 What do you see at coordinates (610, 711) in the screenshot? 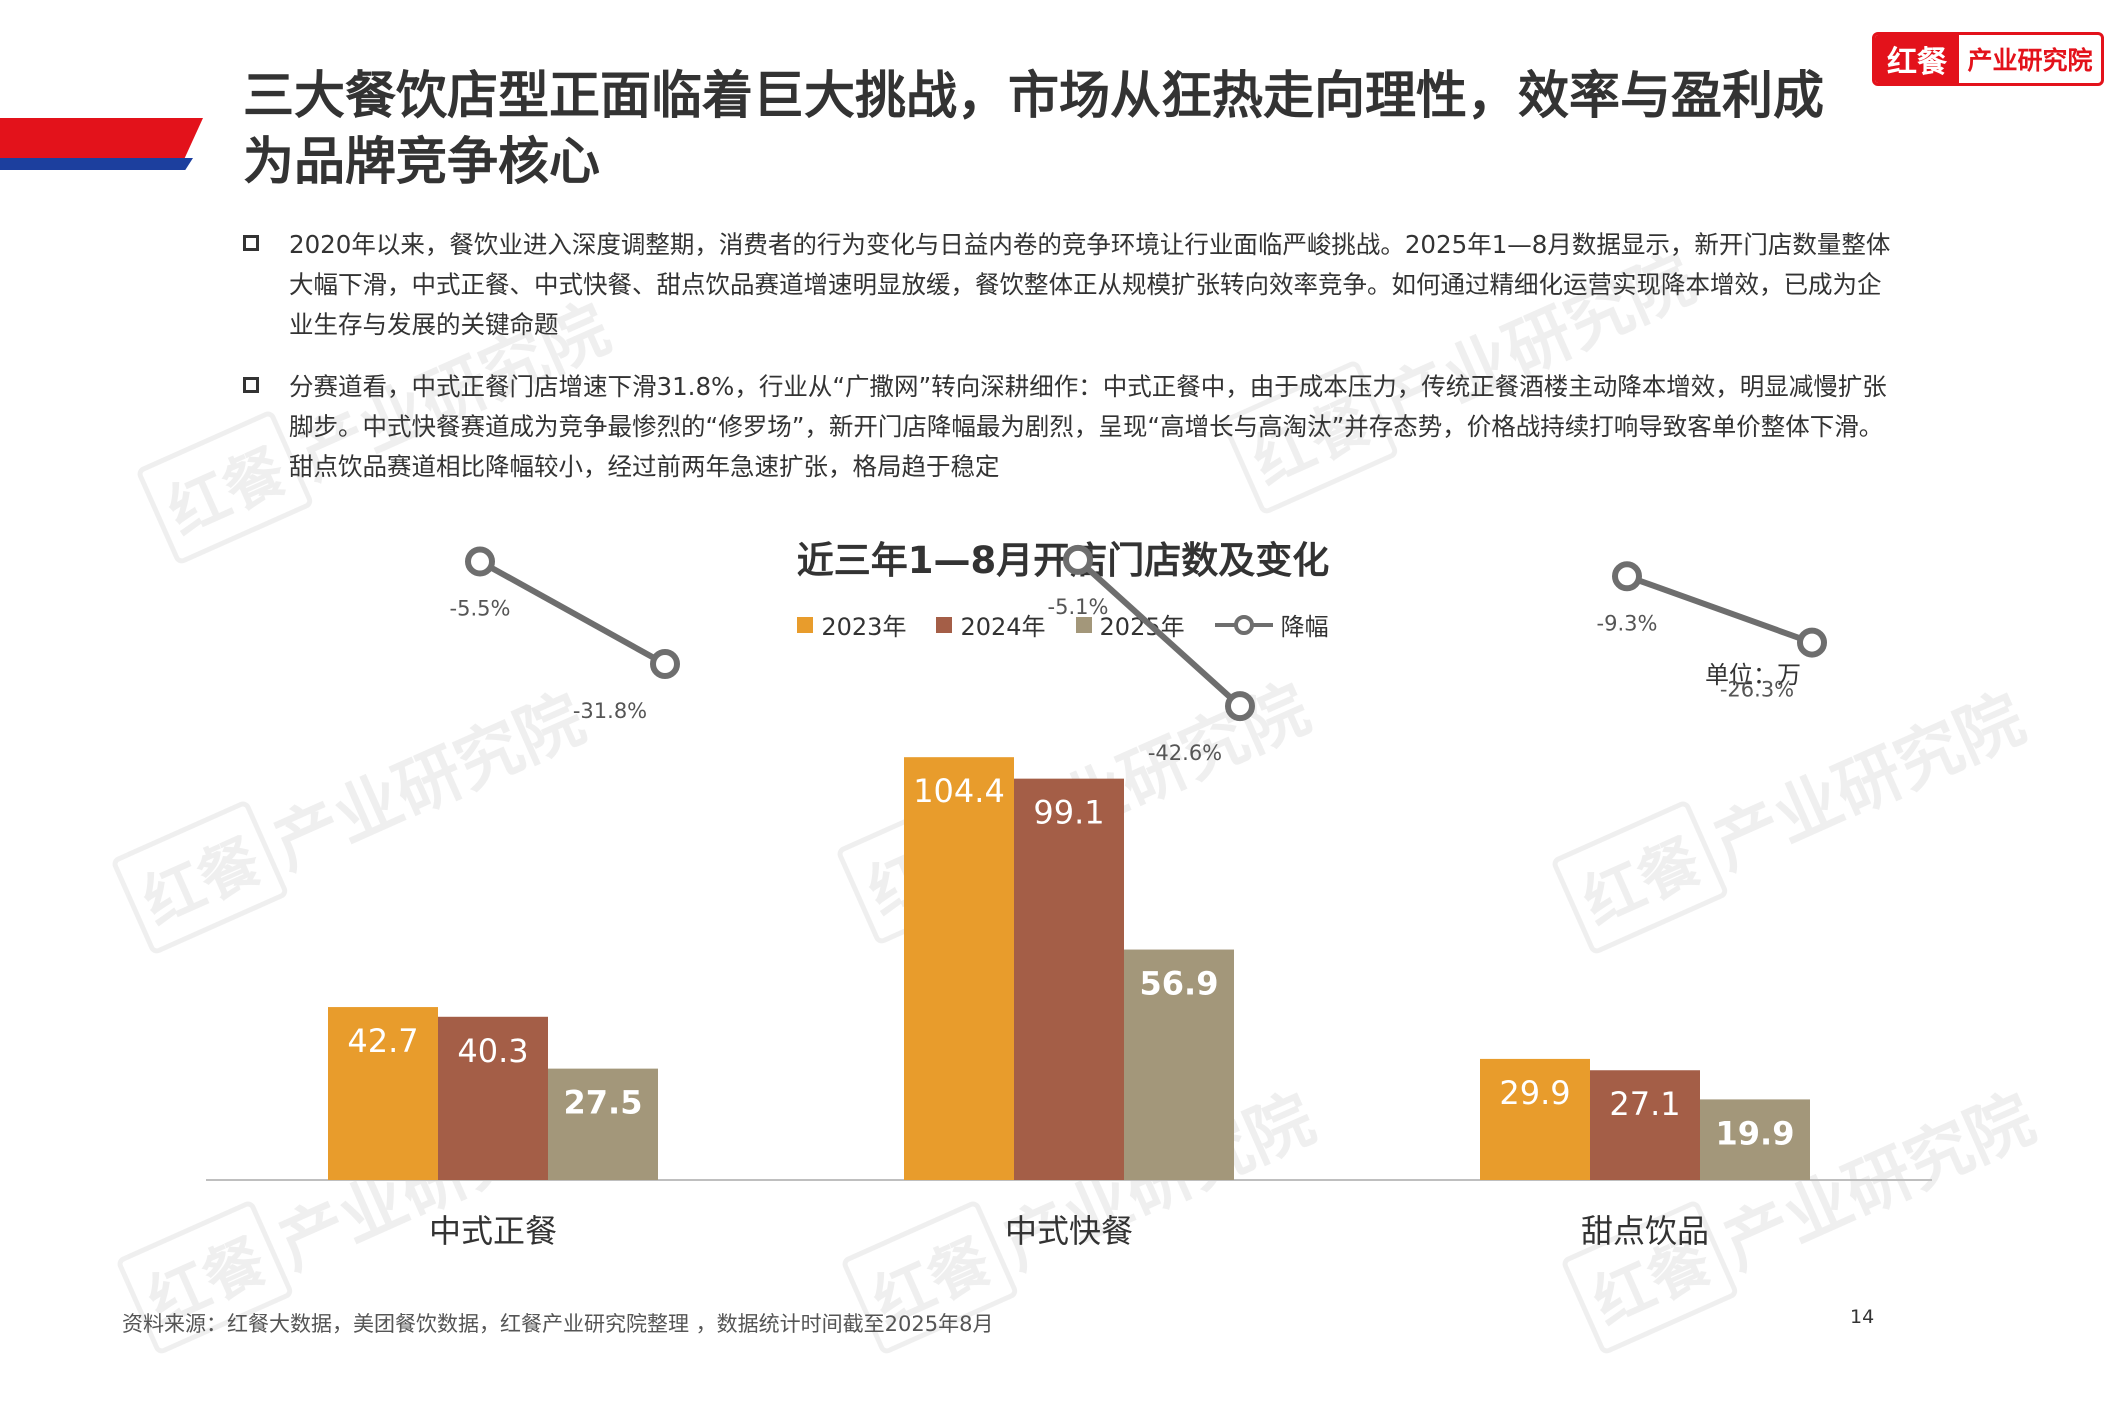
I see `decline-label: -31.8%` at bounding box center [610, 711].